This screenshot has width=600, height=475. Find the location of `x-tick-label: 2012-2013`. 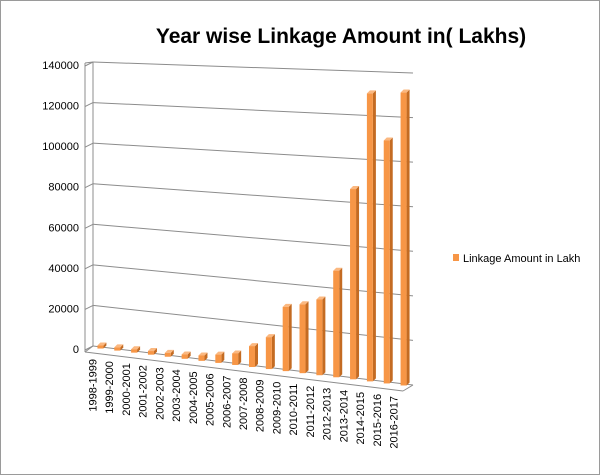

x-tick-label: 2012-2013 is located at coordinates (328, 414).